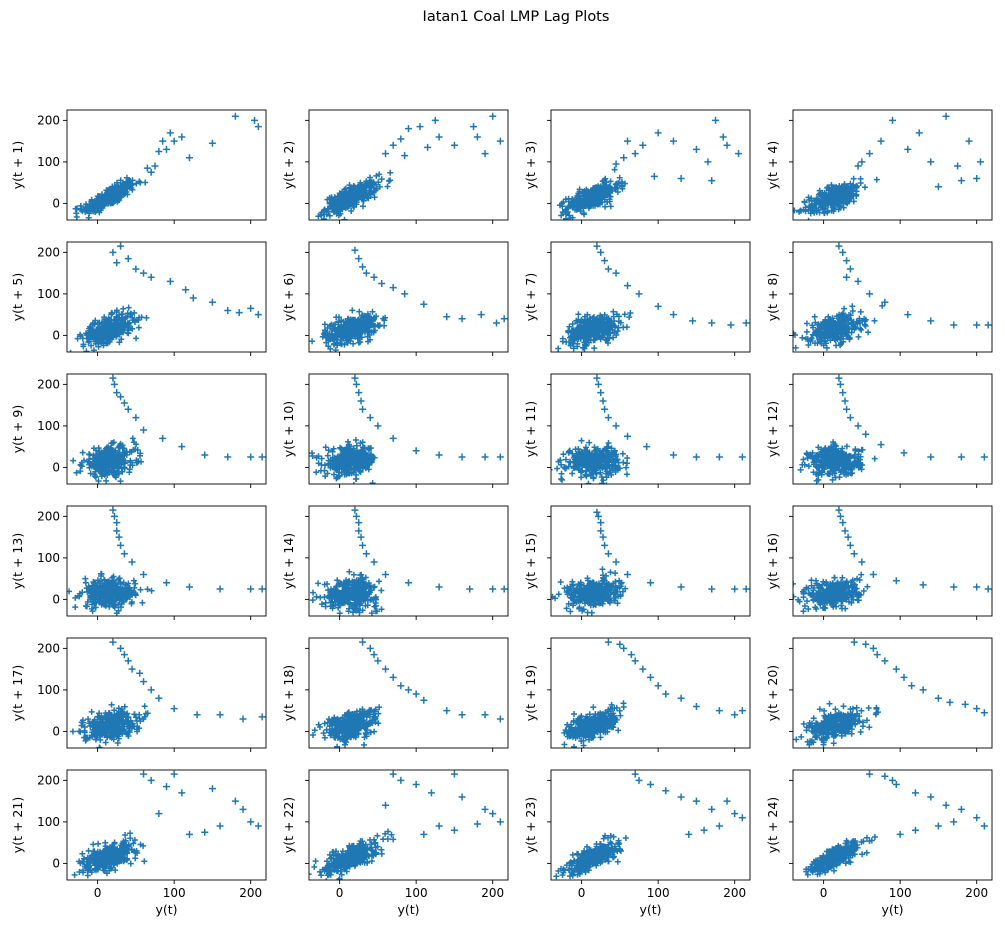 The height and width of the screenshot is (933, 1005). I want to click on y-axis-label: y(t + 7), so click(530, 297).